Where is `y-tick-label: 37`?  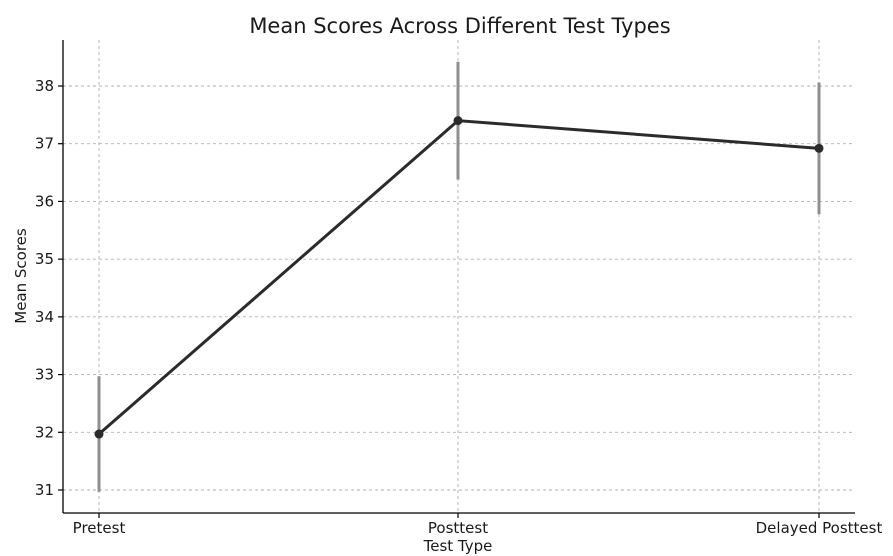
y-tick-label: 37 is located at coordinates (44, 144).